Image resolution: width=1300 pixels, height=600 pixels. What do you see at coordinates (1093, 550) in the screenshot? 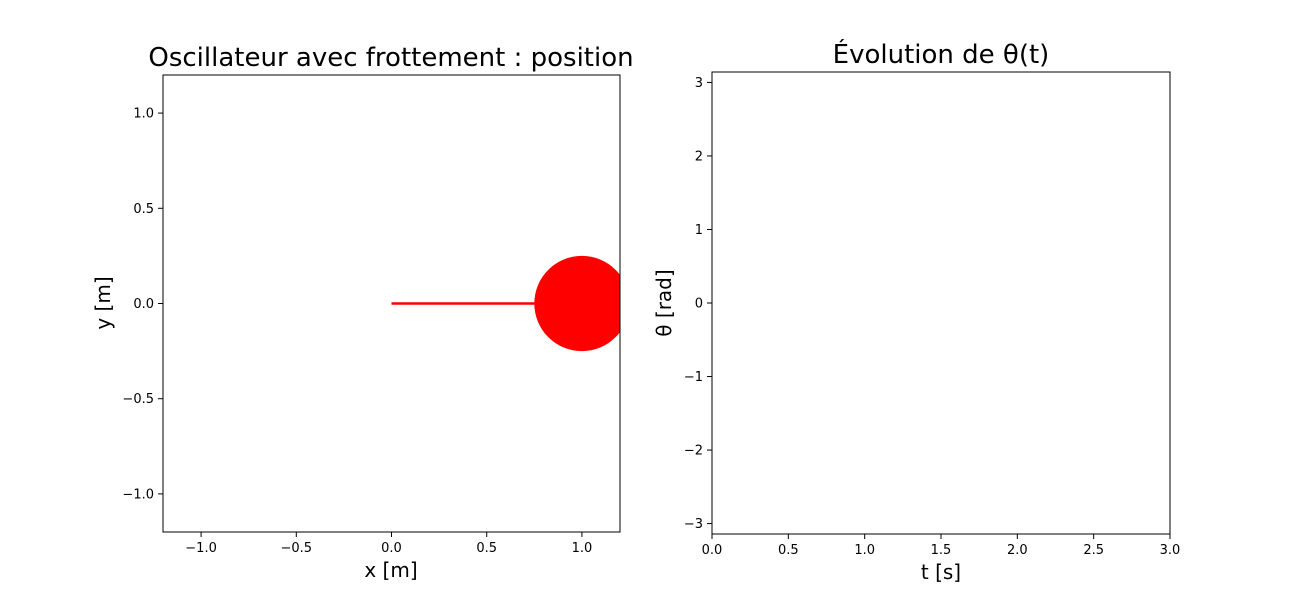
I see `theta-x-tick-label: 2.5` at bounding box center [1093, 550].